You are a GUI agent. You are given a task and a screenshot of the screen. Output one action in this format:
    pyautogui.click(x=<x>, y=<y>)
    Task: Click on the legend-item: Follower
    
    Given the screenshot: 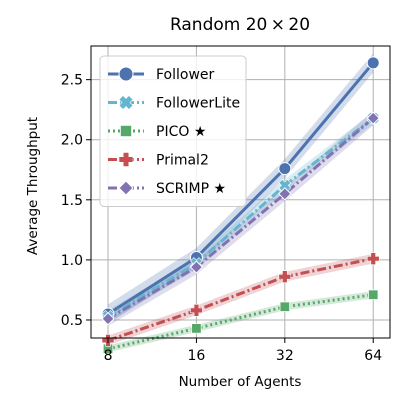 What is the action you would take?
    pyautogui.click(x=161, y=74)
    